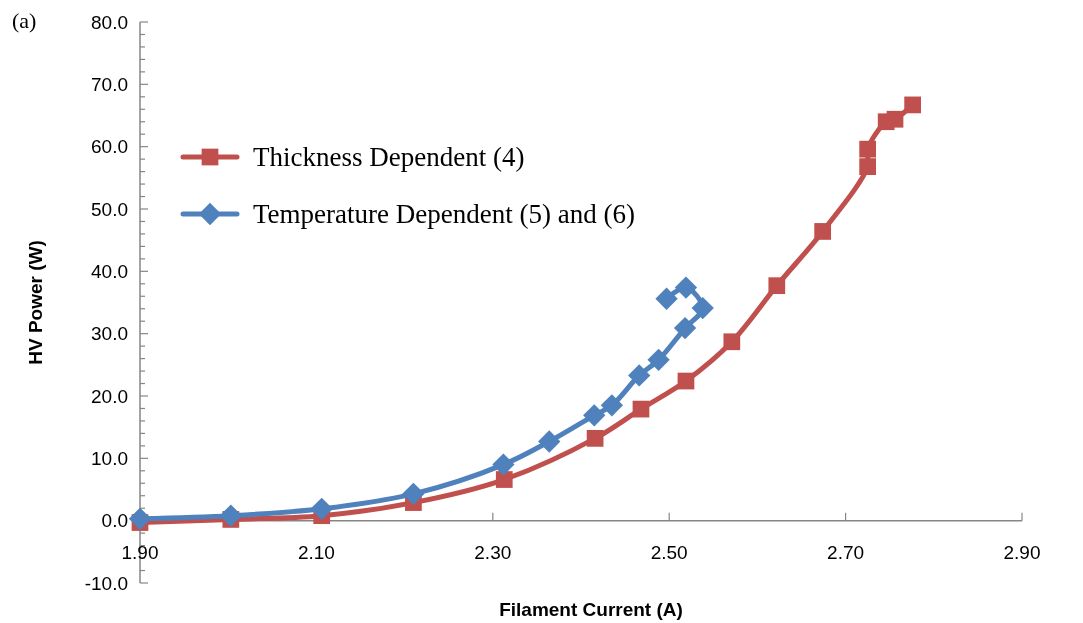 This screenshot has width=1083, height=623. I want to click on x-tick-label: 2.30, so click(493, 552).